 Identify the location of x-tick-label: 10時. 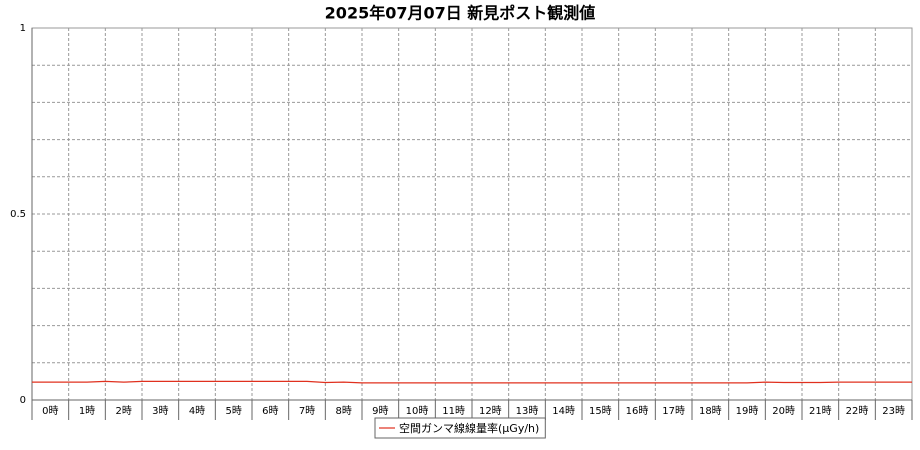
(417, 411).